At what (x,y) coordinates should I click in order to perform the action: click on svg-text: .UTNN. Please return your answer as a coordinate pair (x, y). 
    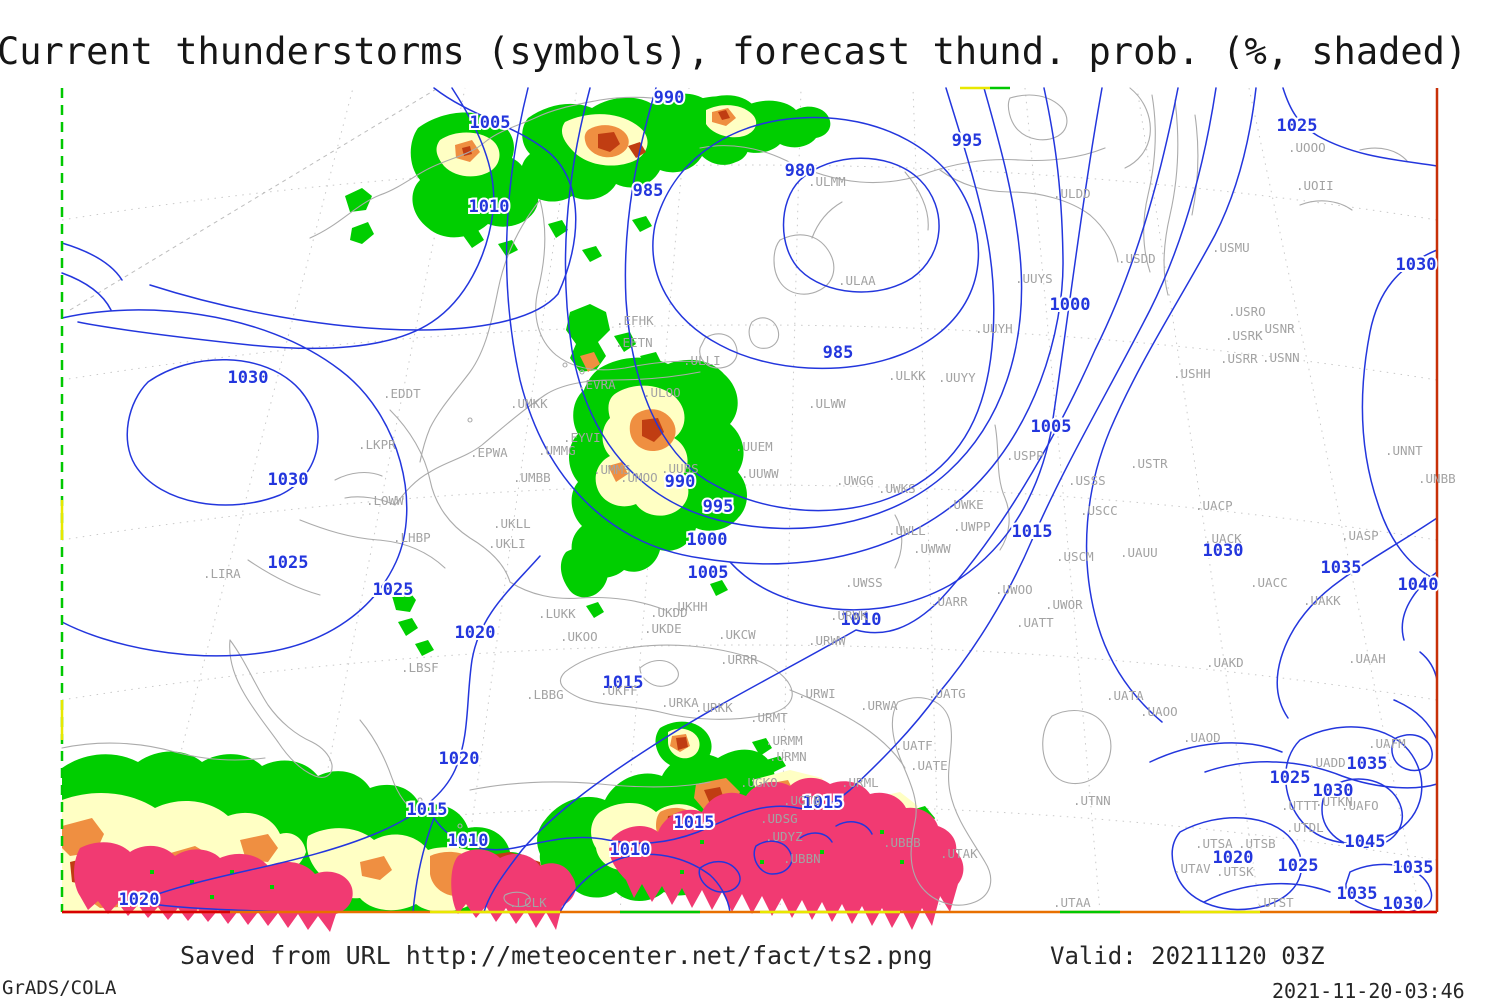
    Looking at the image, I should click on (1092, 800).